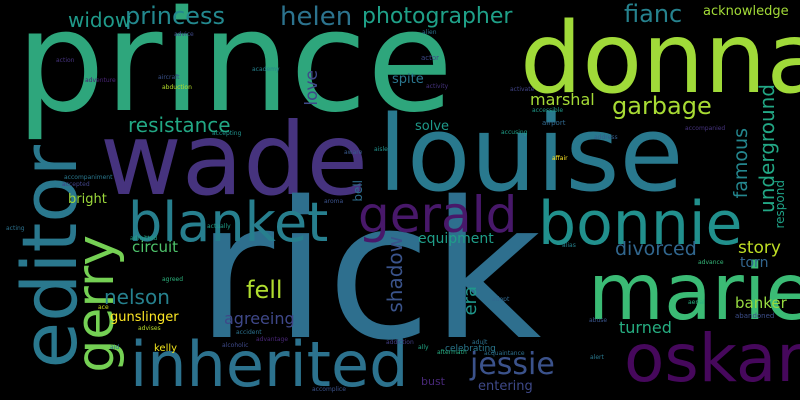 This screenshot has height=400, width=800. I want to click on word-aware: aware, so click(353, 152).